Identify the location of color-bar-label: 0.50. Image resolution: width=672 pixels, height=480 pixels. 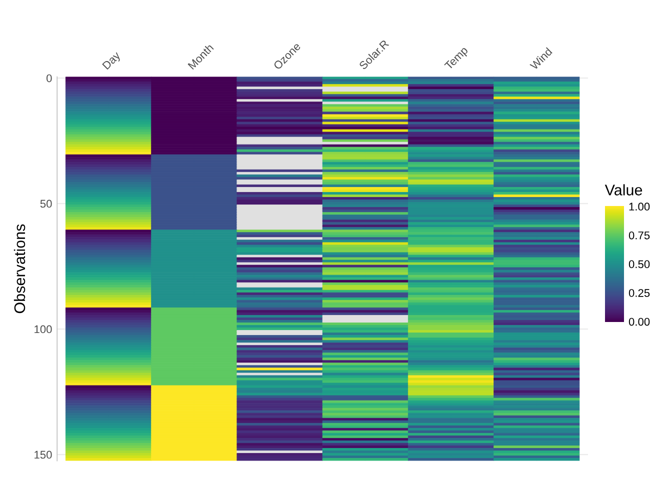
(639, 264).